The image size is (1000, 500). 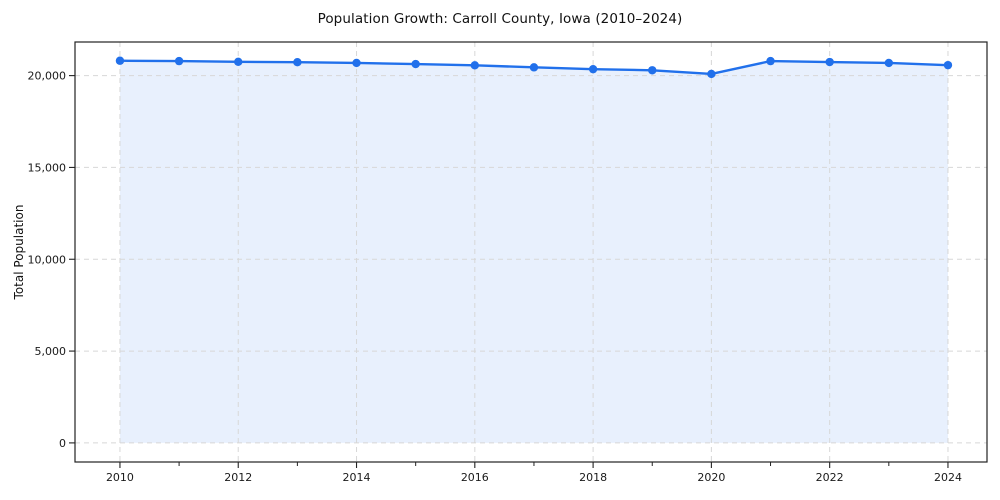 I want to click on x-tick-label: 2016, so click(x=475, y=477).